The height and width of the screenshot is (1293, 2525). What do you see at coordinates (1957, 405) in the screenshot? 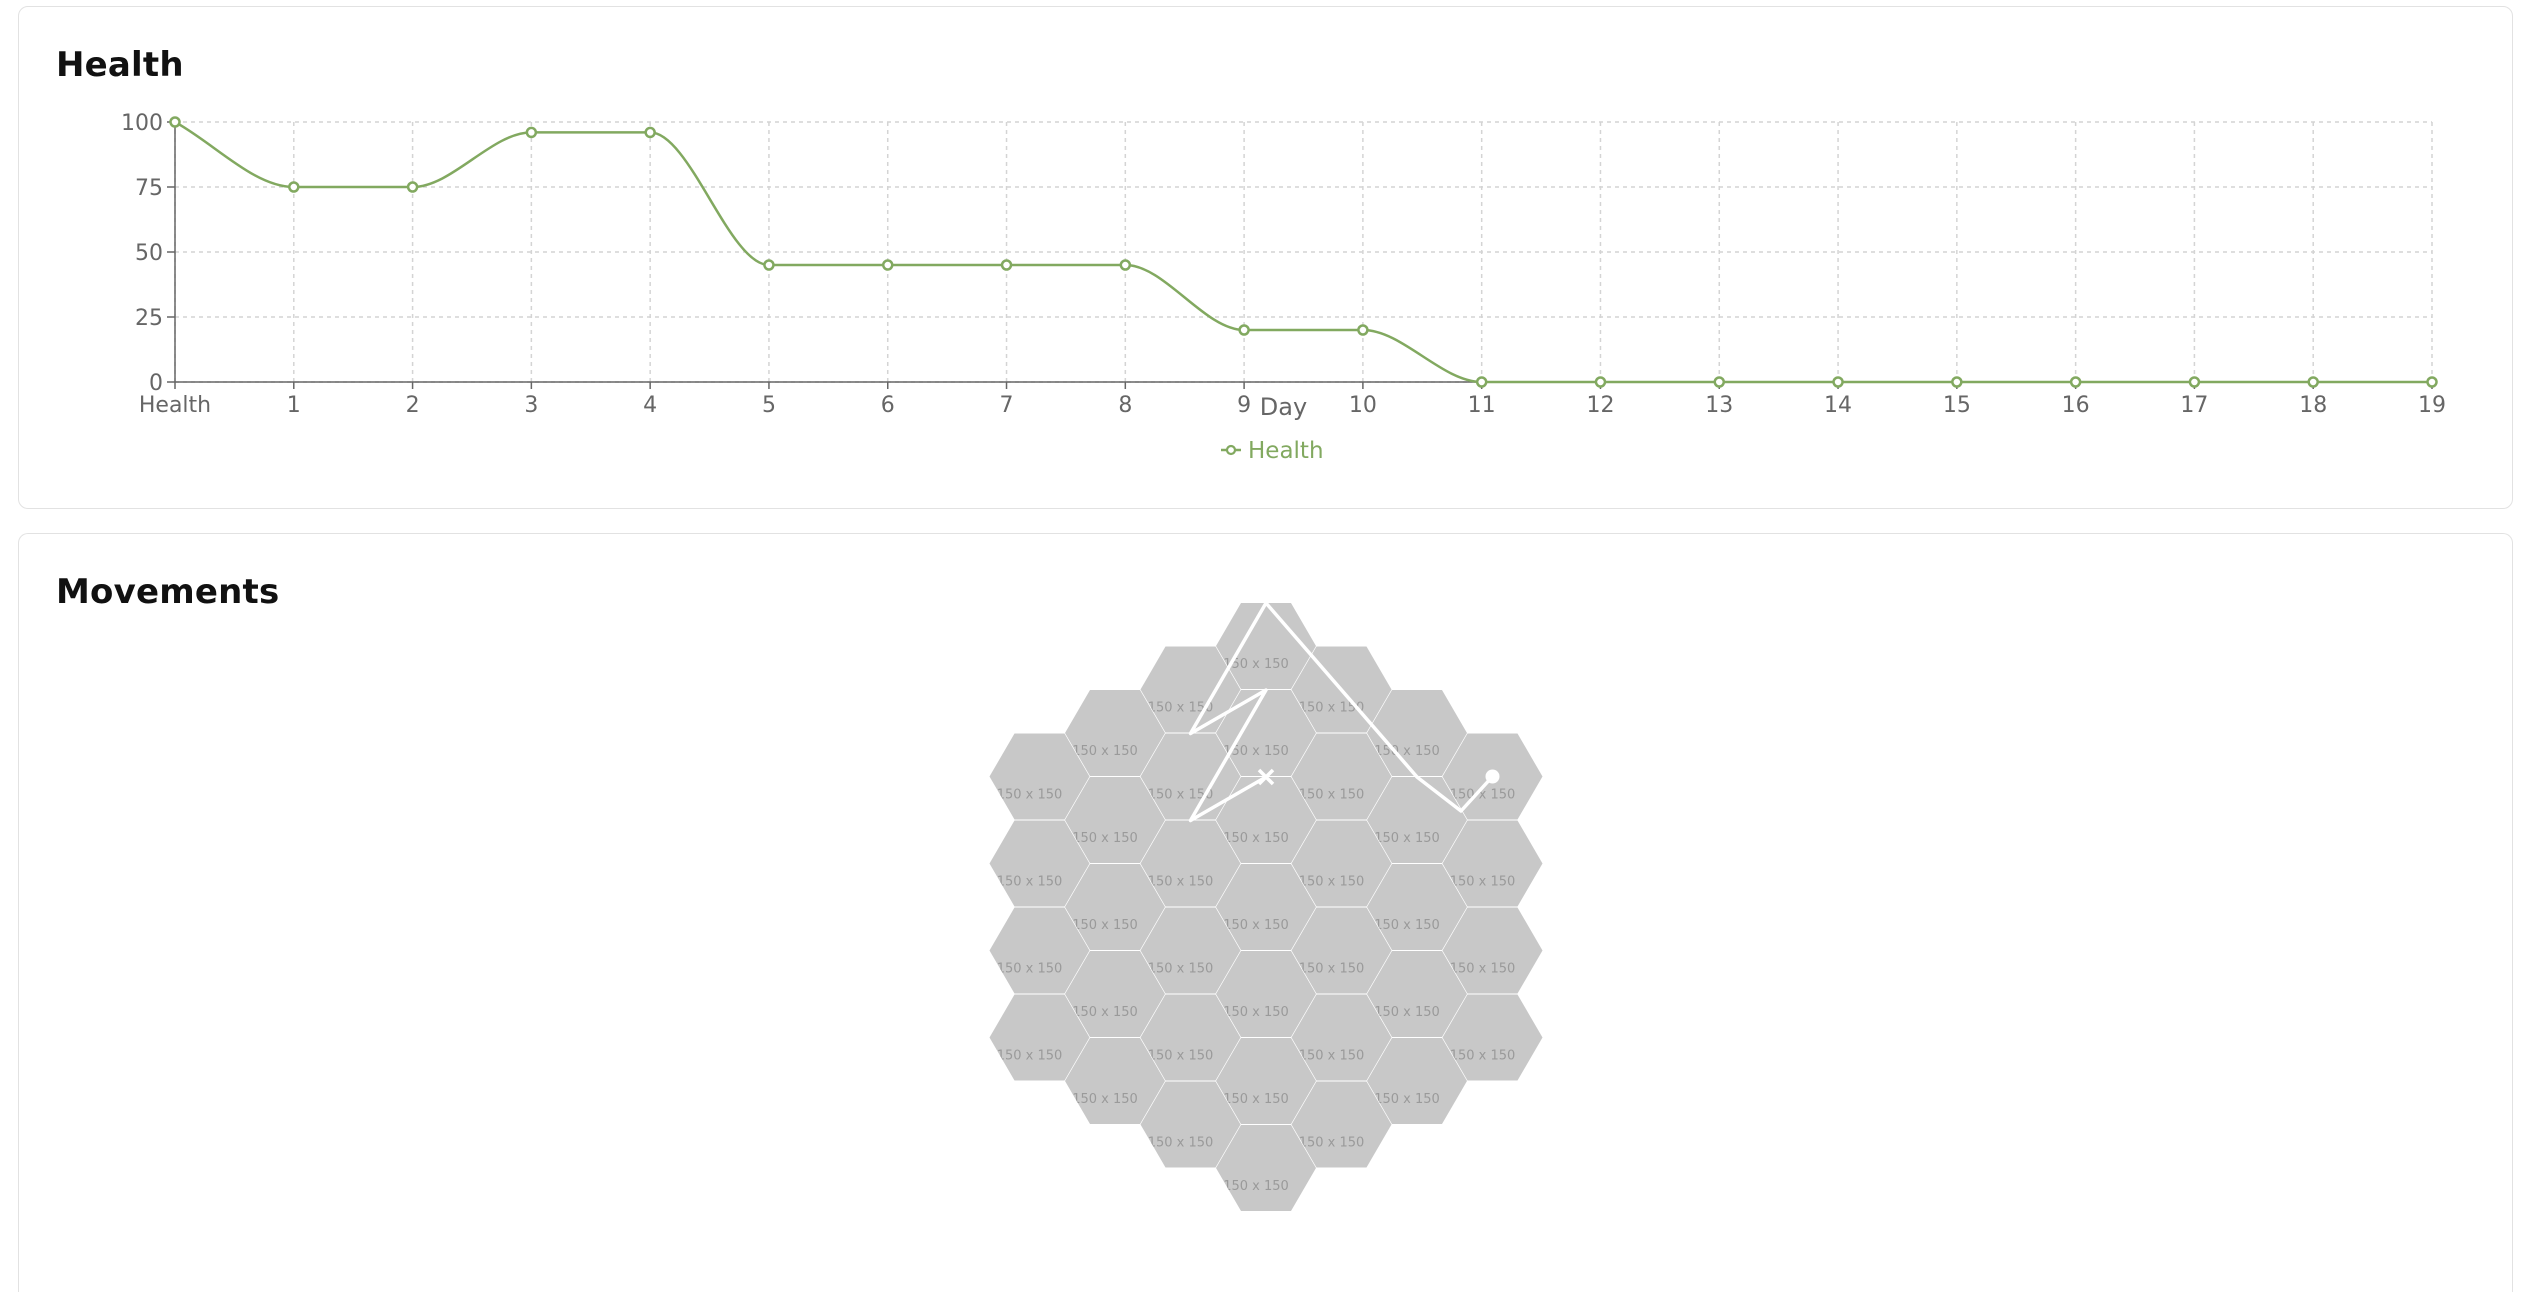
I see `x-tick-label: 15` at bounding box center [1957, 405].